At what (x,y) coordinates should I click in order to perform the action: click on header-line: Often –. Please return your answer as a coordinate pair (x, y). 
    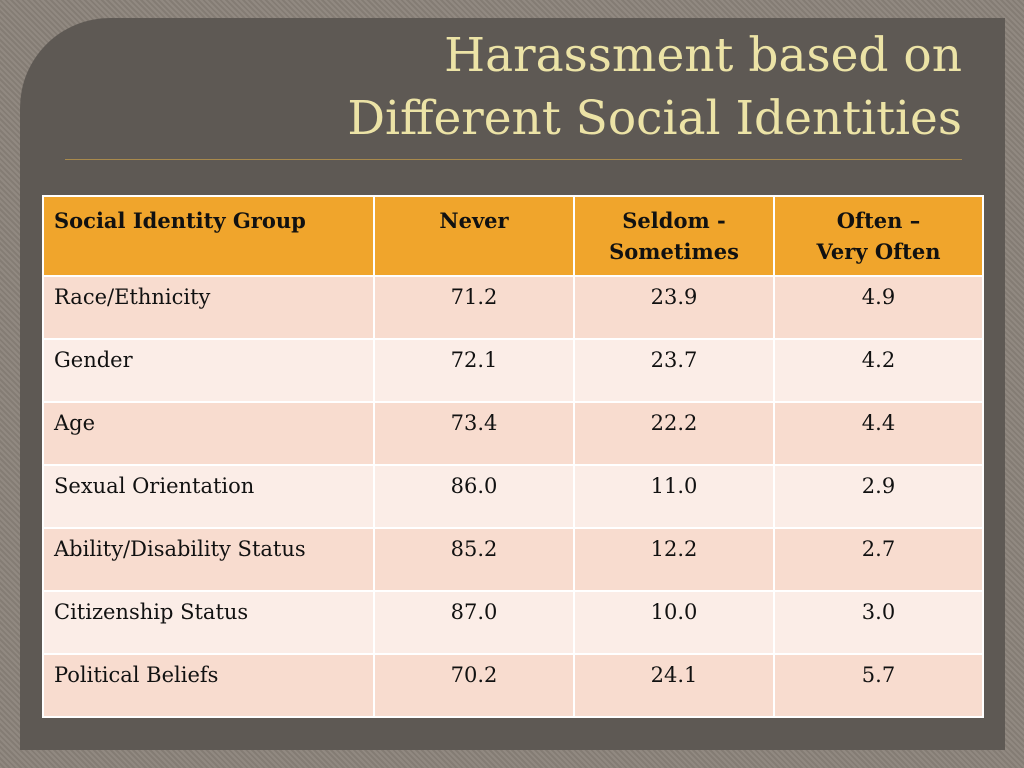
    Looking at the image, I should click on (878, 220).